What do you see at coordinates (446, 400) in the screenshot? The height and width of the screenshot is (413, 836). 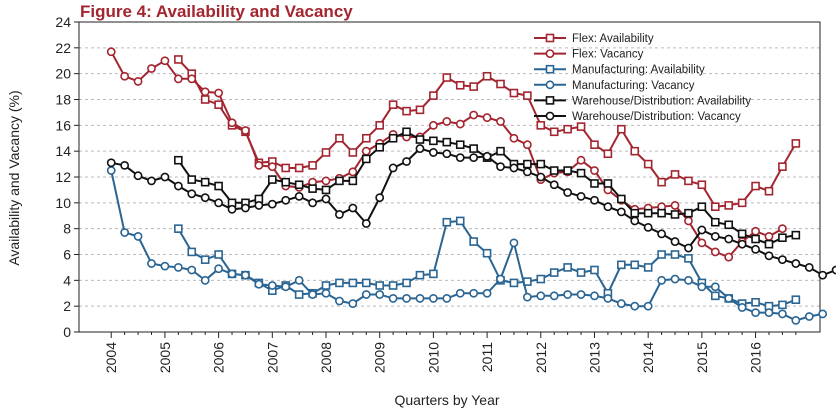 I see `x-axis-label: Quarters by Year` at bounding box center [446, 400].